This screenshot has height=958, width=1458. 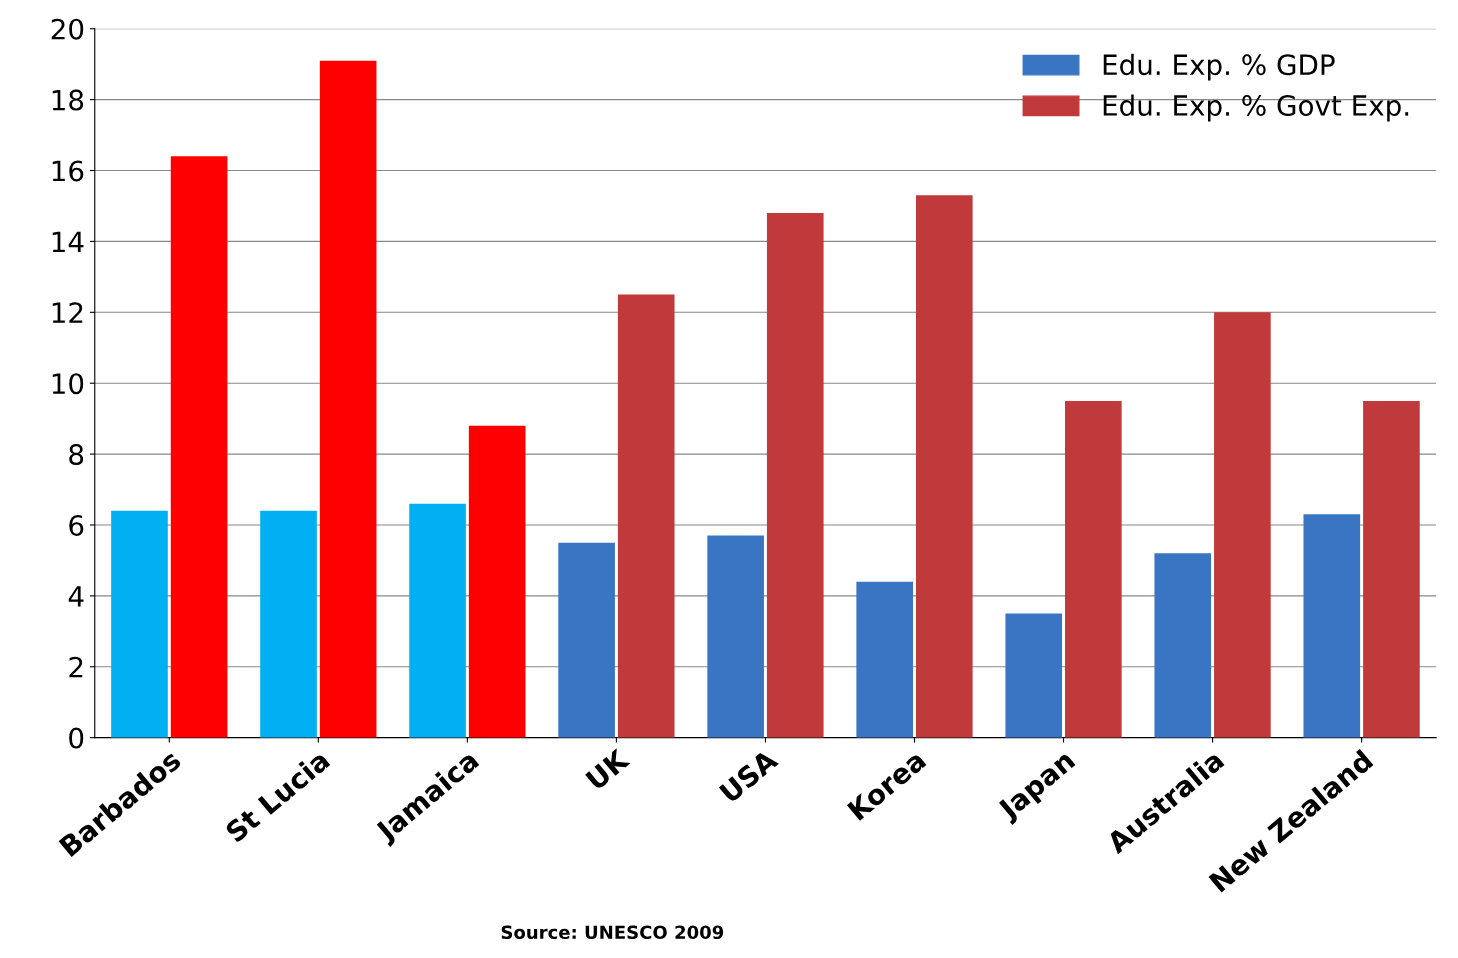 What do you see at coordinates (68, 100) in the screenshot?
I see `y-tick-label: 18` at bounding box center [68, 100].